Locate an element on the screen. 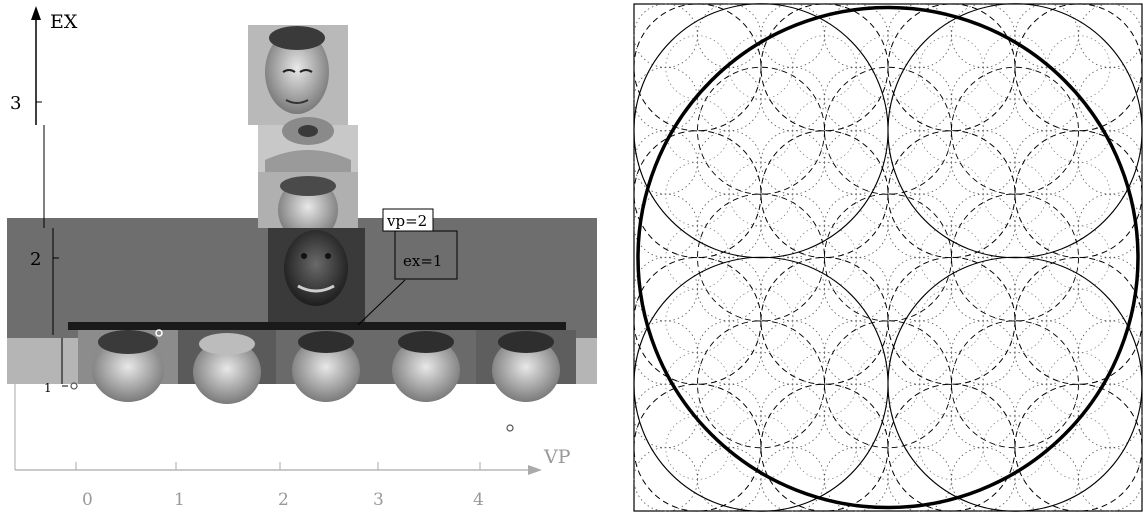 The width and height of the screenshot is (1147, 519). callout-line-2: ex=1 is located at coordinates (422, 261).